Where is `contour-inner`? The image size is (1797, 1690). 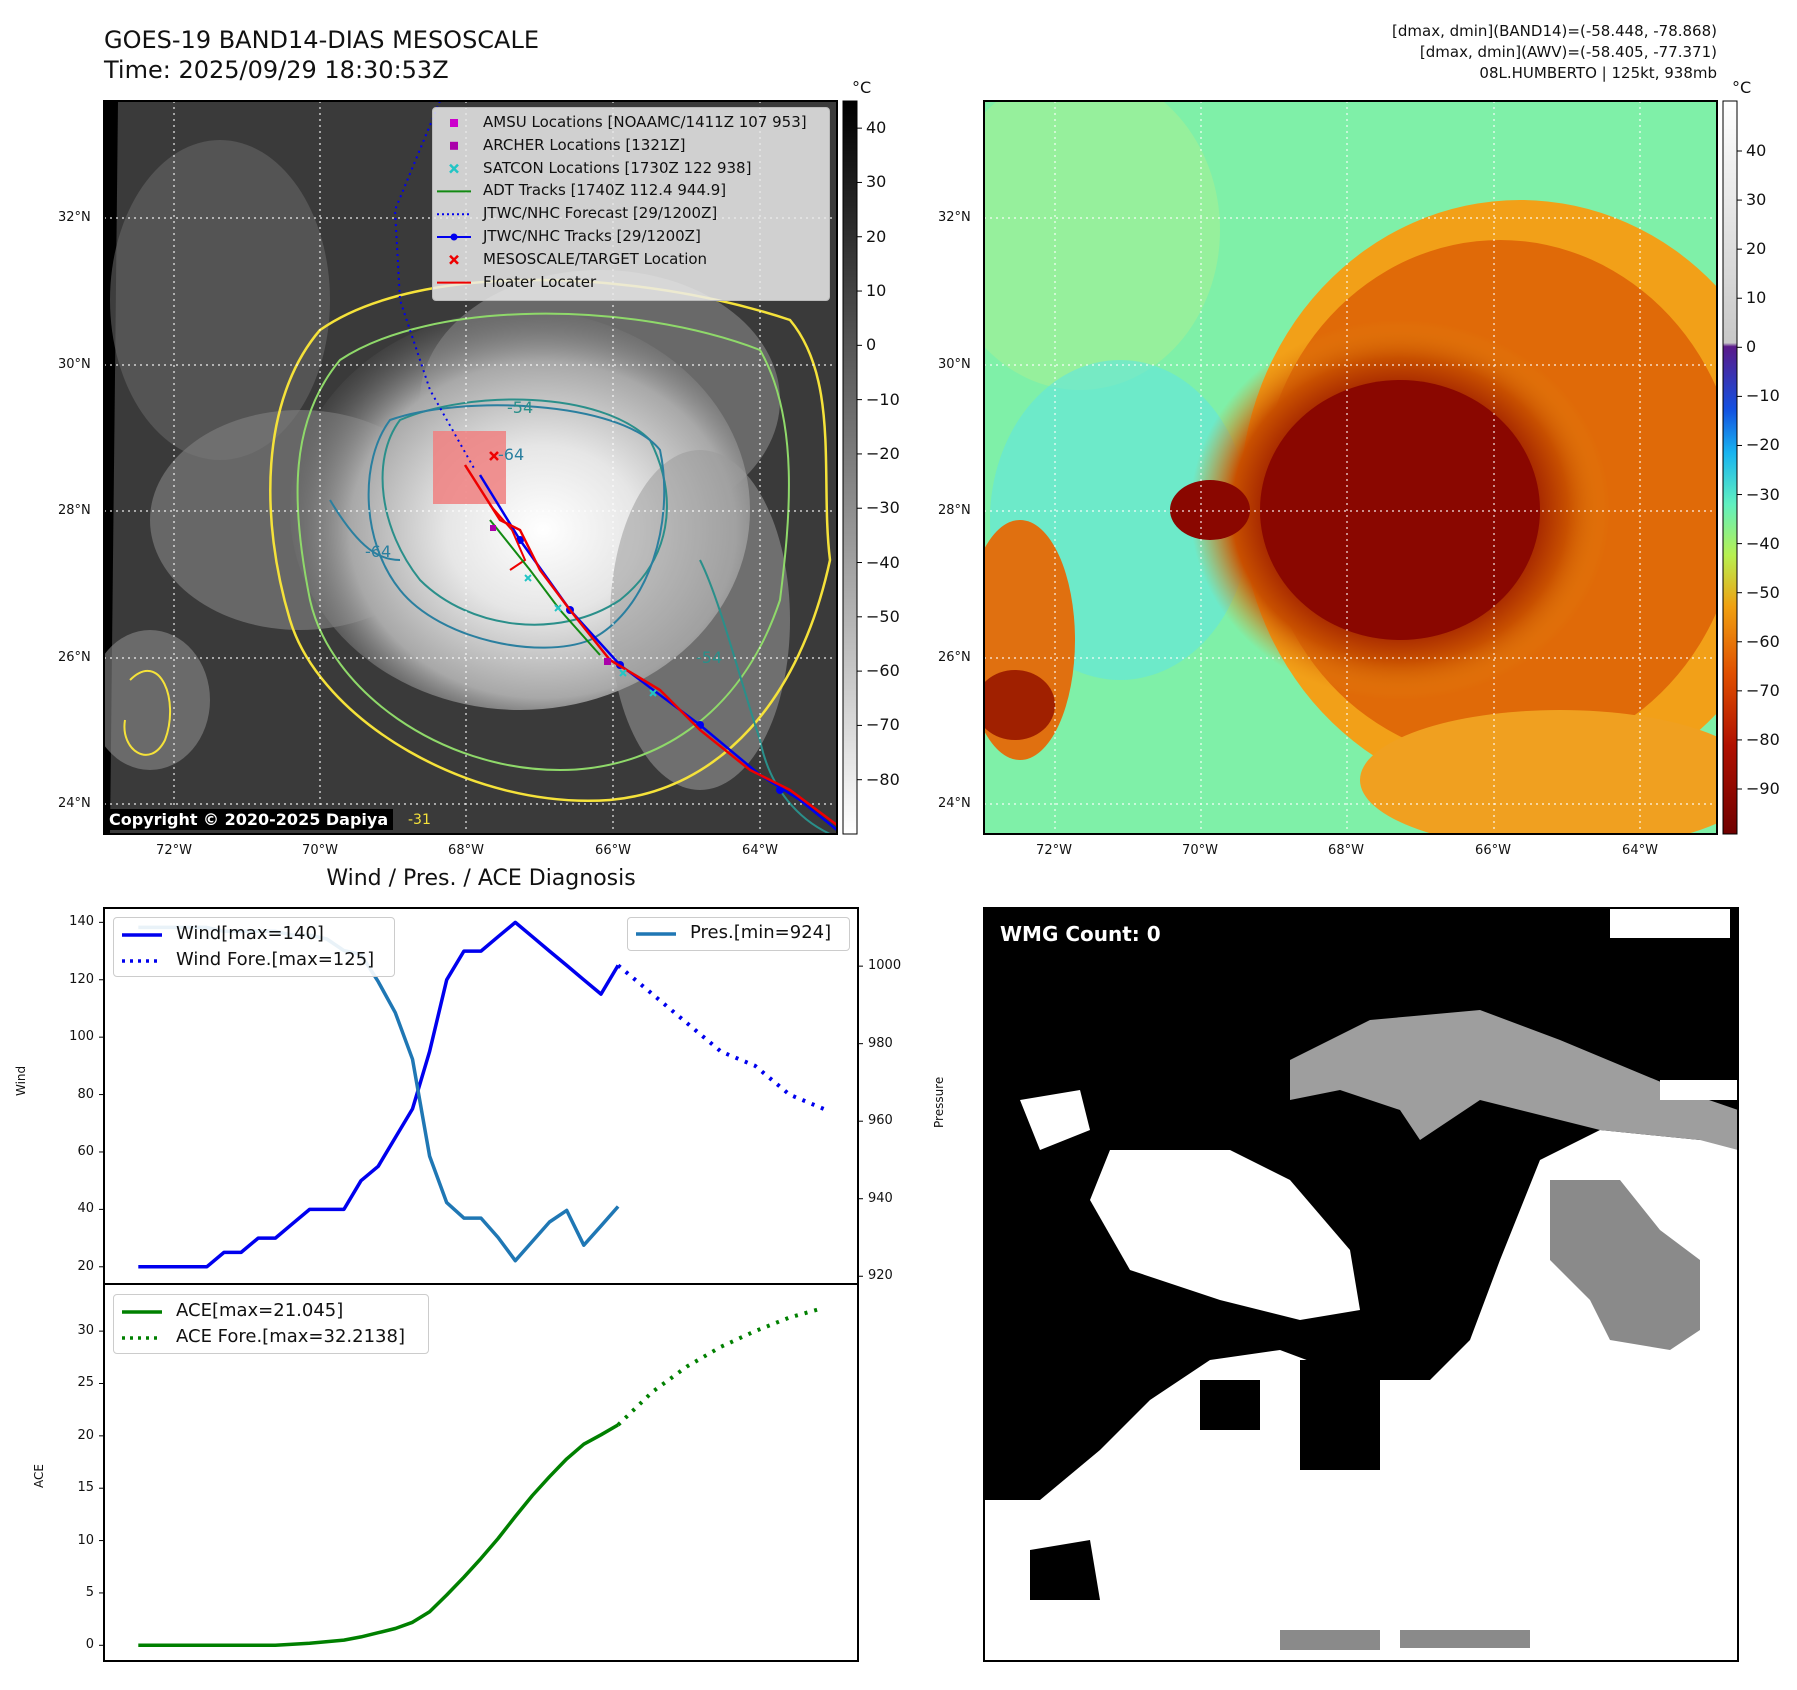
contour-inner is located at coordinates (516, 526).